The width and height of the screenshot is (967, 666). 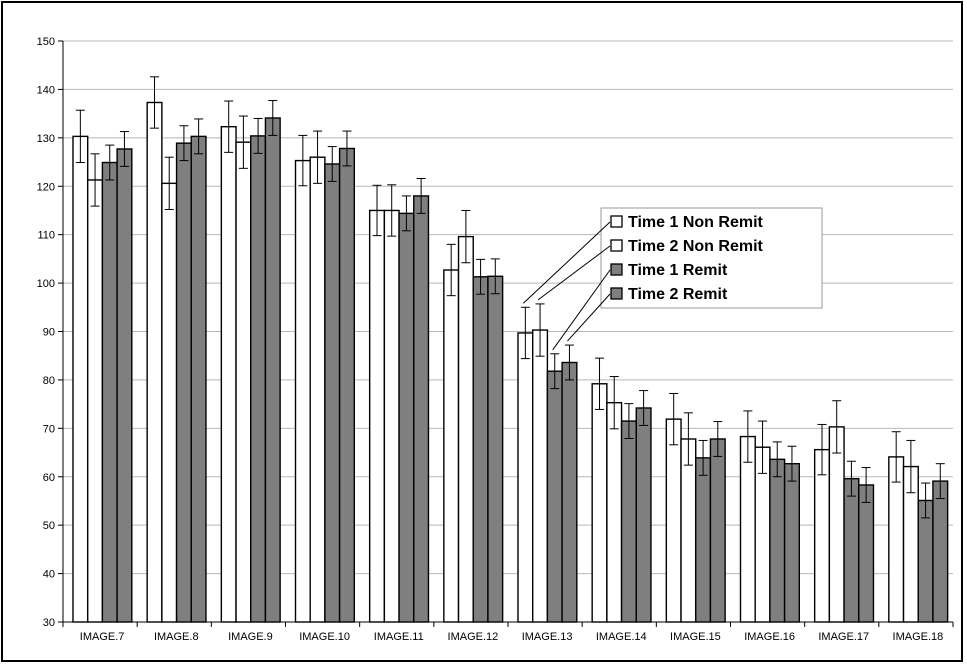 I want to click on x-tick-label: IMAGE.17, so click(x=843, y=637).